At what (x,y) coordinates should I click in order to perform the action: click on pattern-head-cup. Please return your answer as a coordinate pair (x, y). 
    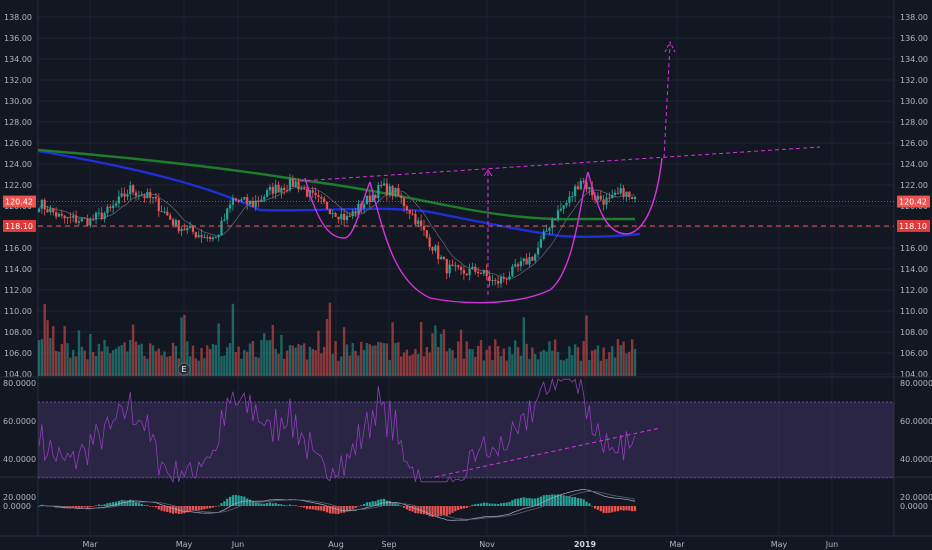
    Looking at the image, I should click on (479, 237).